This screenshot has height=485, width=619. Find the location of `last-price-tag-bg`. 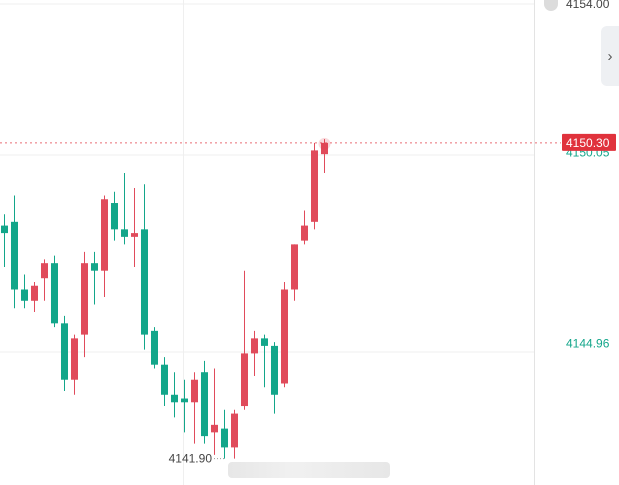

last-price-tag-bg is located at coordinates (589, 142).